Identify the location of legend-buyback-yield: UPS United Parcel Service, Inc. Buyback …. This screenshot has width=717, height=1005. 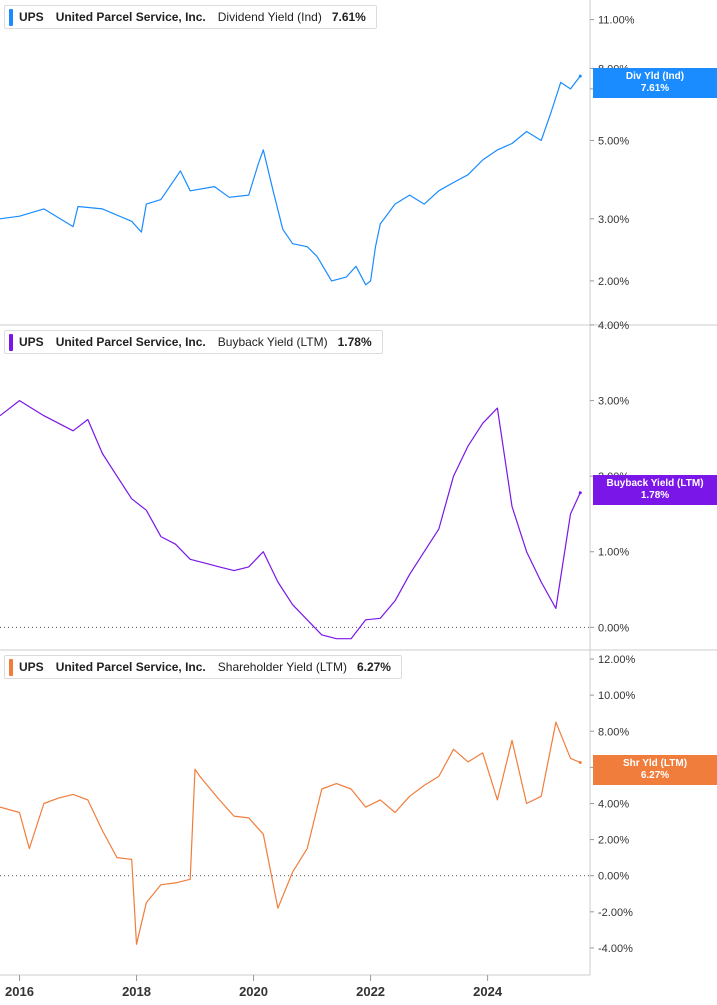
(193, 342).